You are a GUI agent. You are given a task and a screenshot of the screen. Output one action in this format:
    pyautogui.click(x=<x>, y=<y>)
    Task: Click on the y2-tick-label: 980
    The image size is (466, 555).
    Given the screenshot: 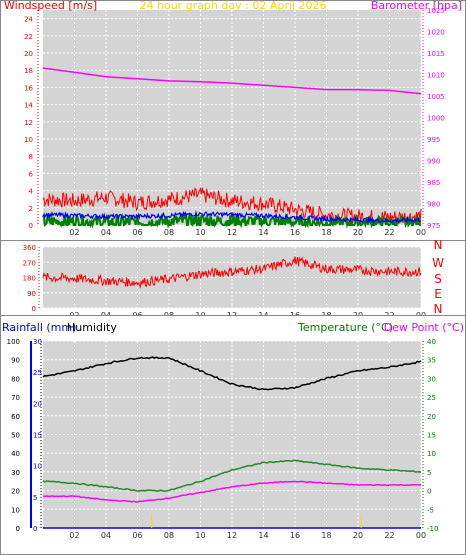 What is the action you would take?
    pyautogui.click(x=433, y=205)
    